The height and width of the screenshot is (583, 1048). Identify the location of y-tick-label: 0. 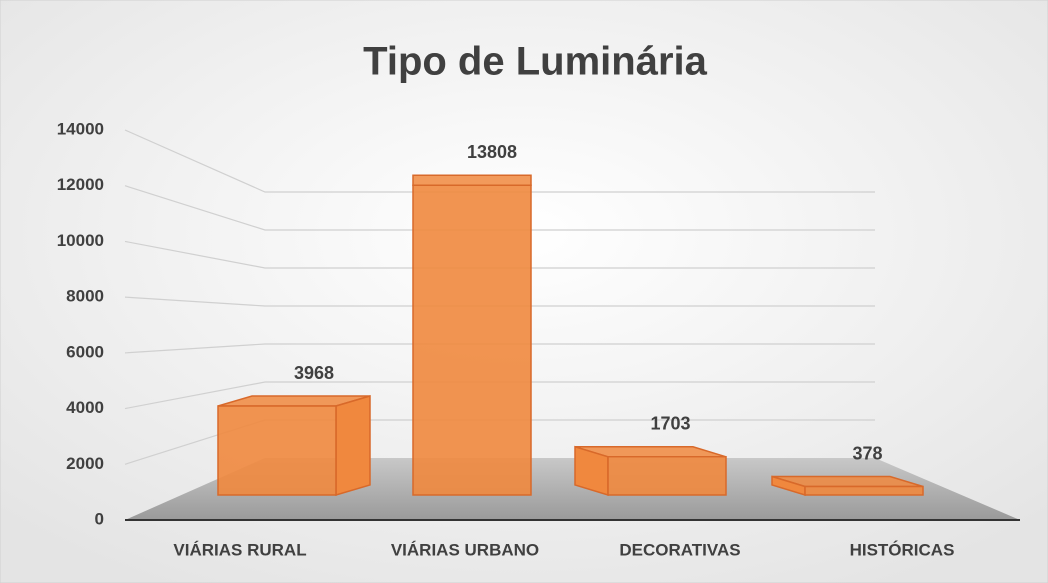
(99, 518).